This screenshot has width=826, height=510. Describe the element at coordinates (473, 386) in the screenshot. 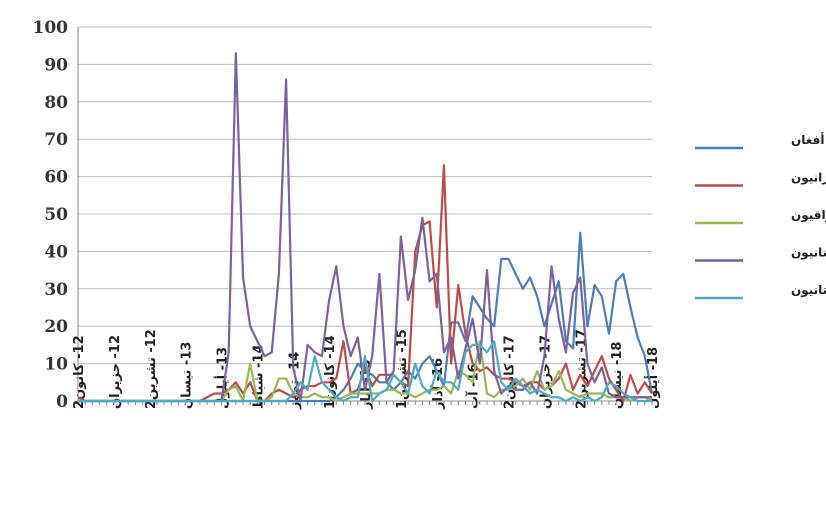

I see `x-tick-label: 16- آب` at that location.